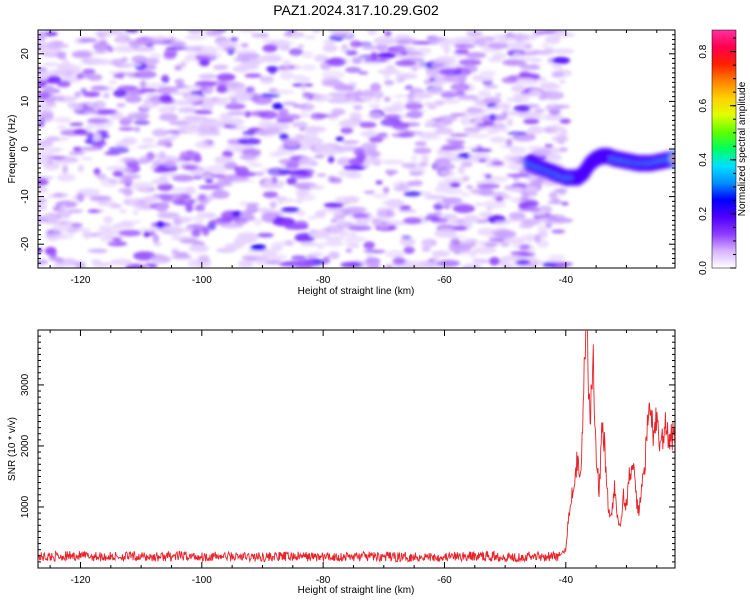  I want to click on x-tick-label: -120, so click(80, 280).